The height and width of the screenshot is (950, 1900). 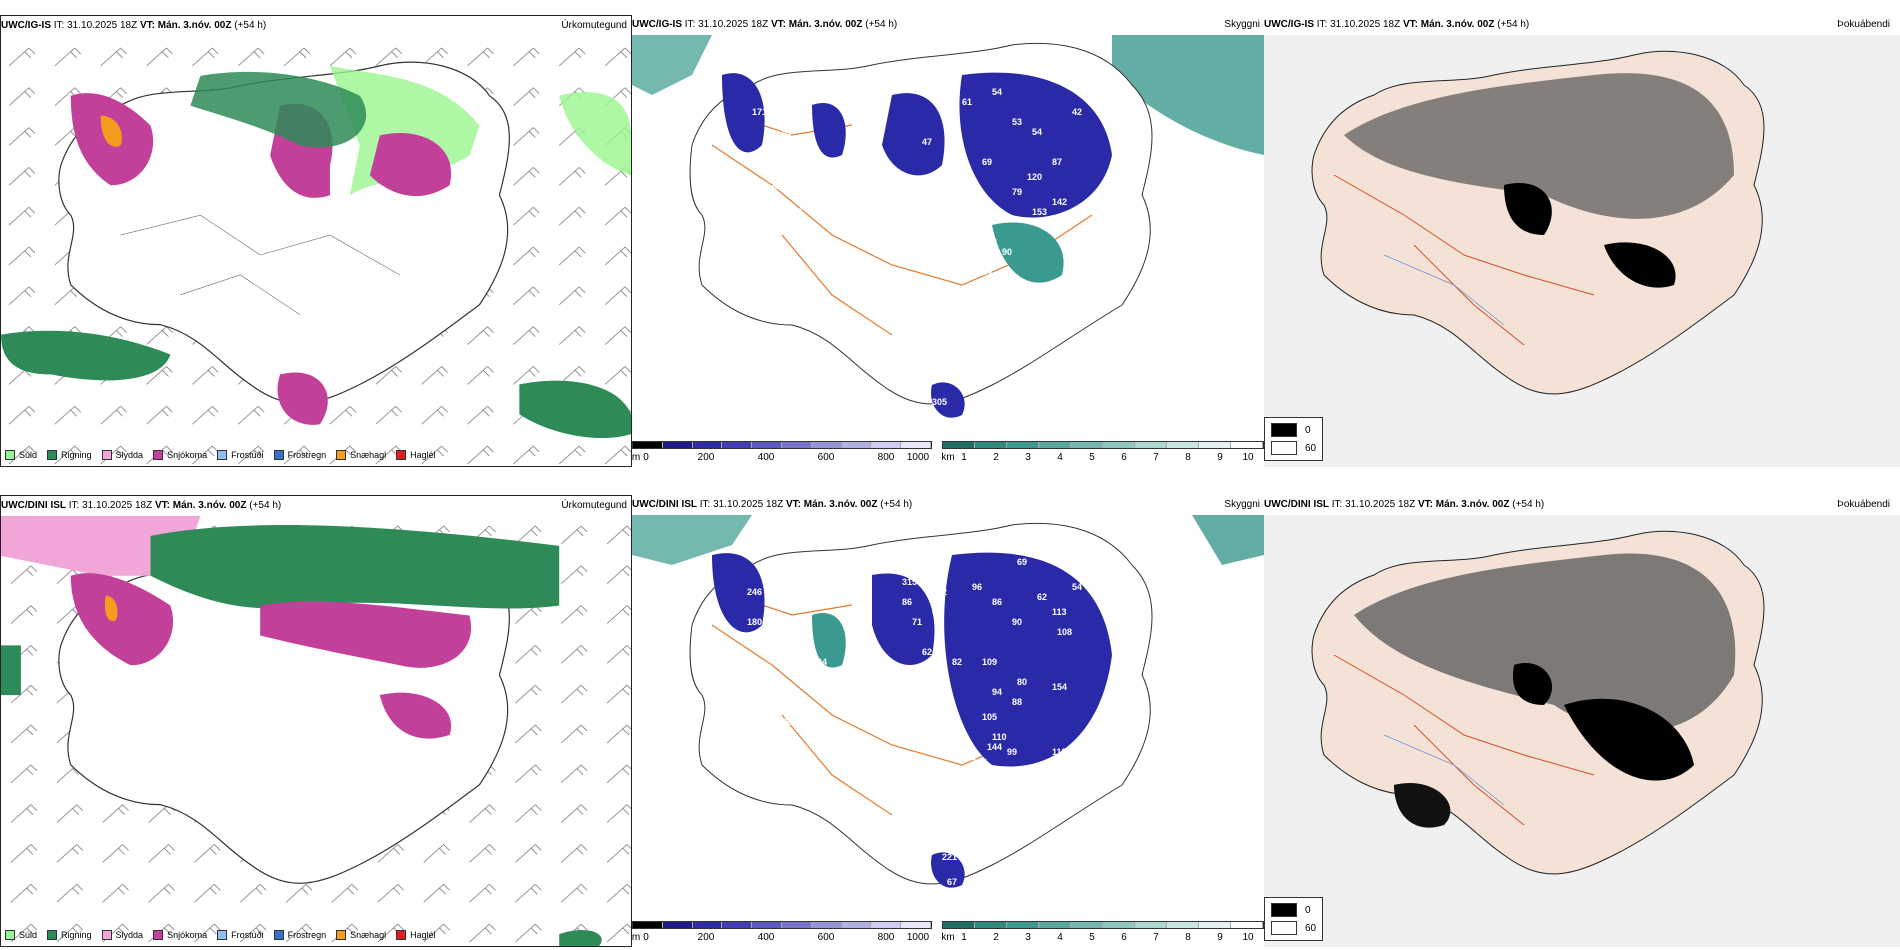 I want to click on cloud-value-label: 246, so click(x=754, y=592).